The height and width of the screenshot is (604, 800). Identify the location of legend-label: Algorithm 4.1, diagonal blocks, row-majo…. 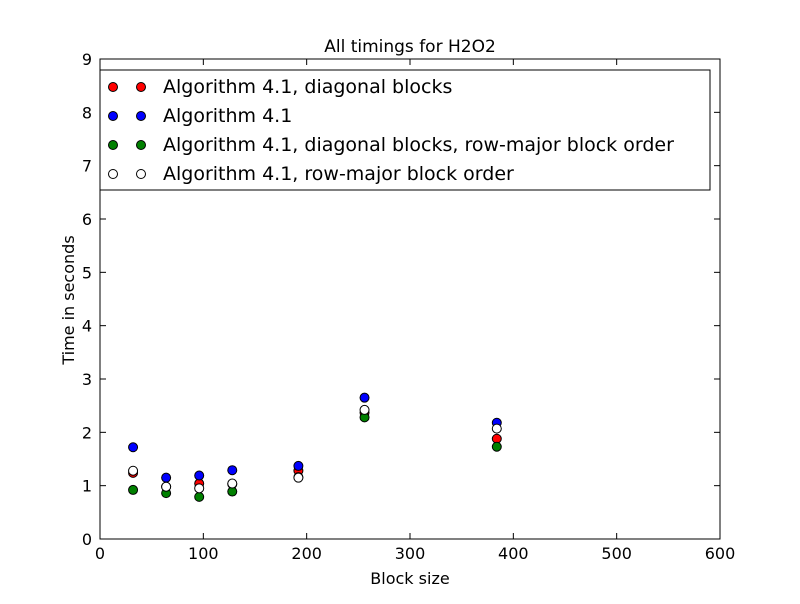
(418, 145).